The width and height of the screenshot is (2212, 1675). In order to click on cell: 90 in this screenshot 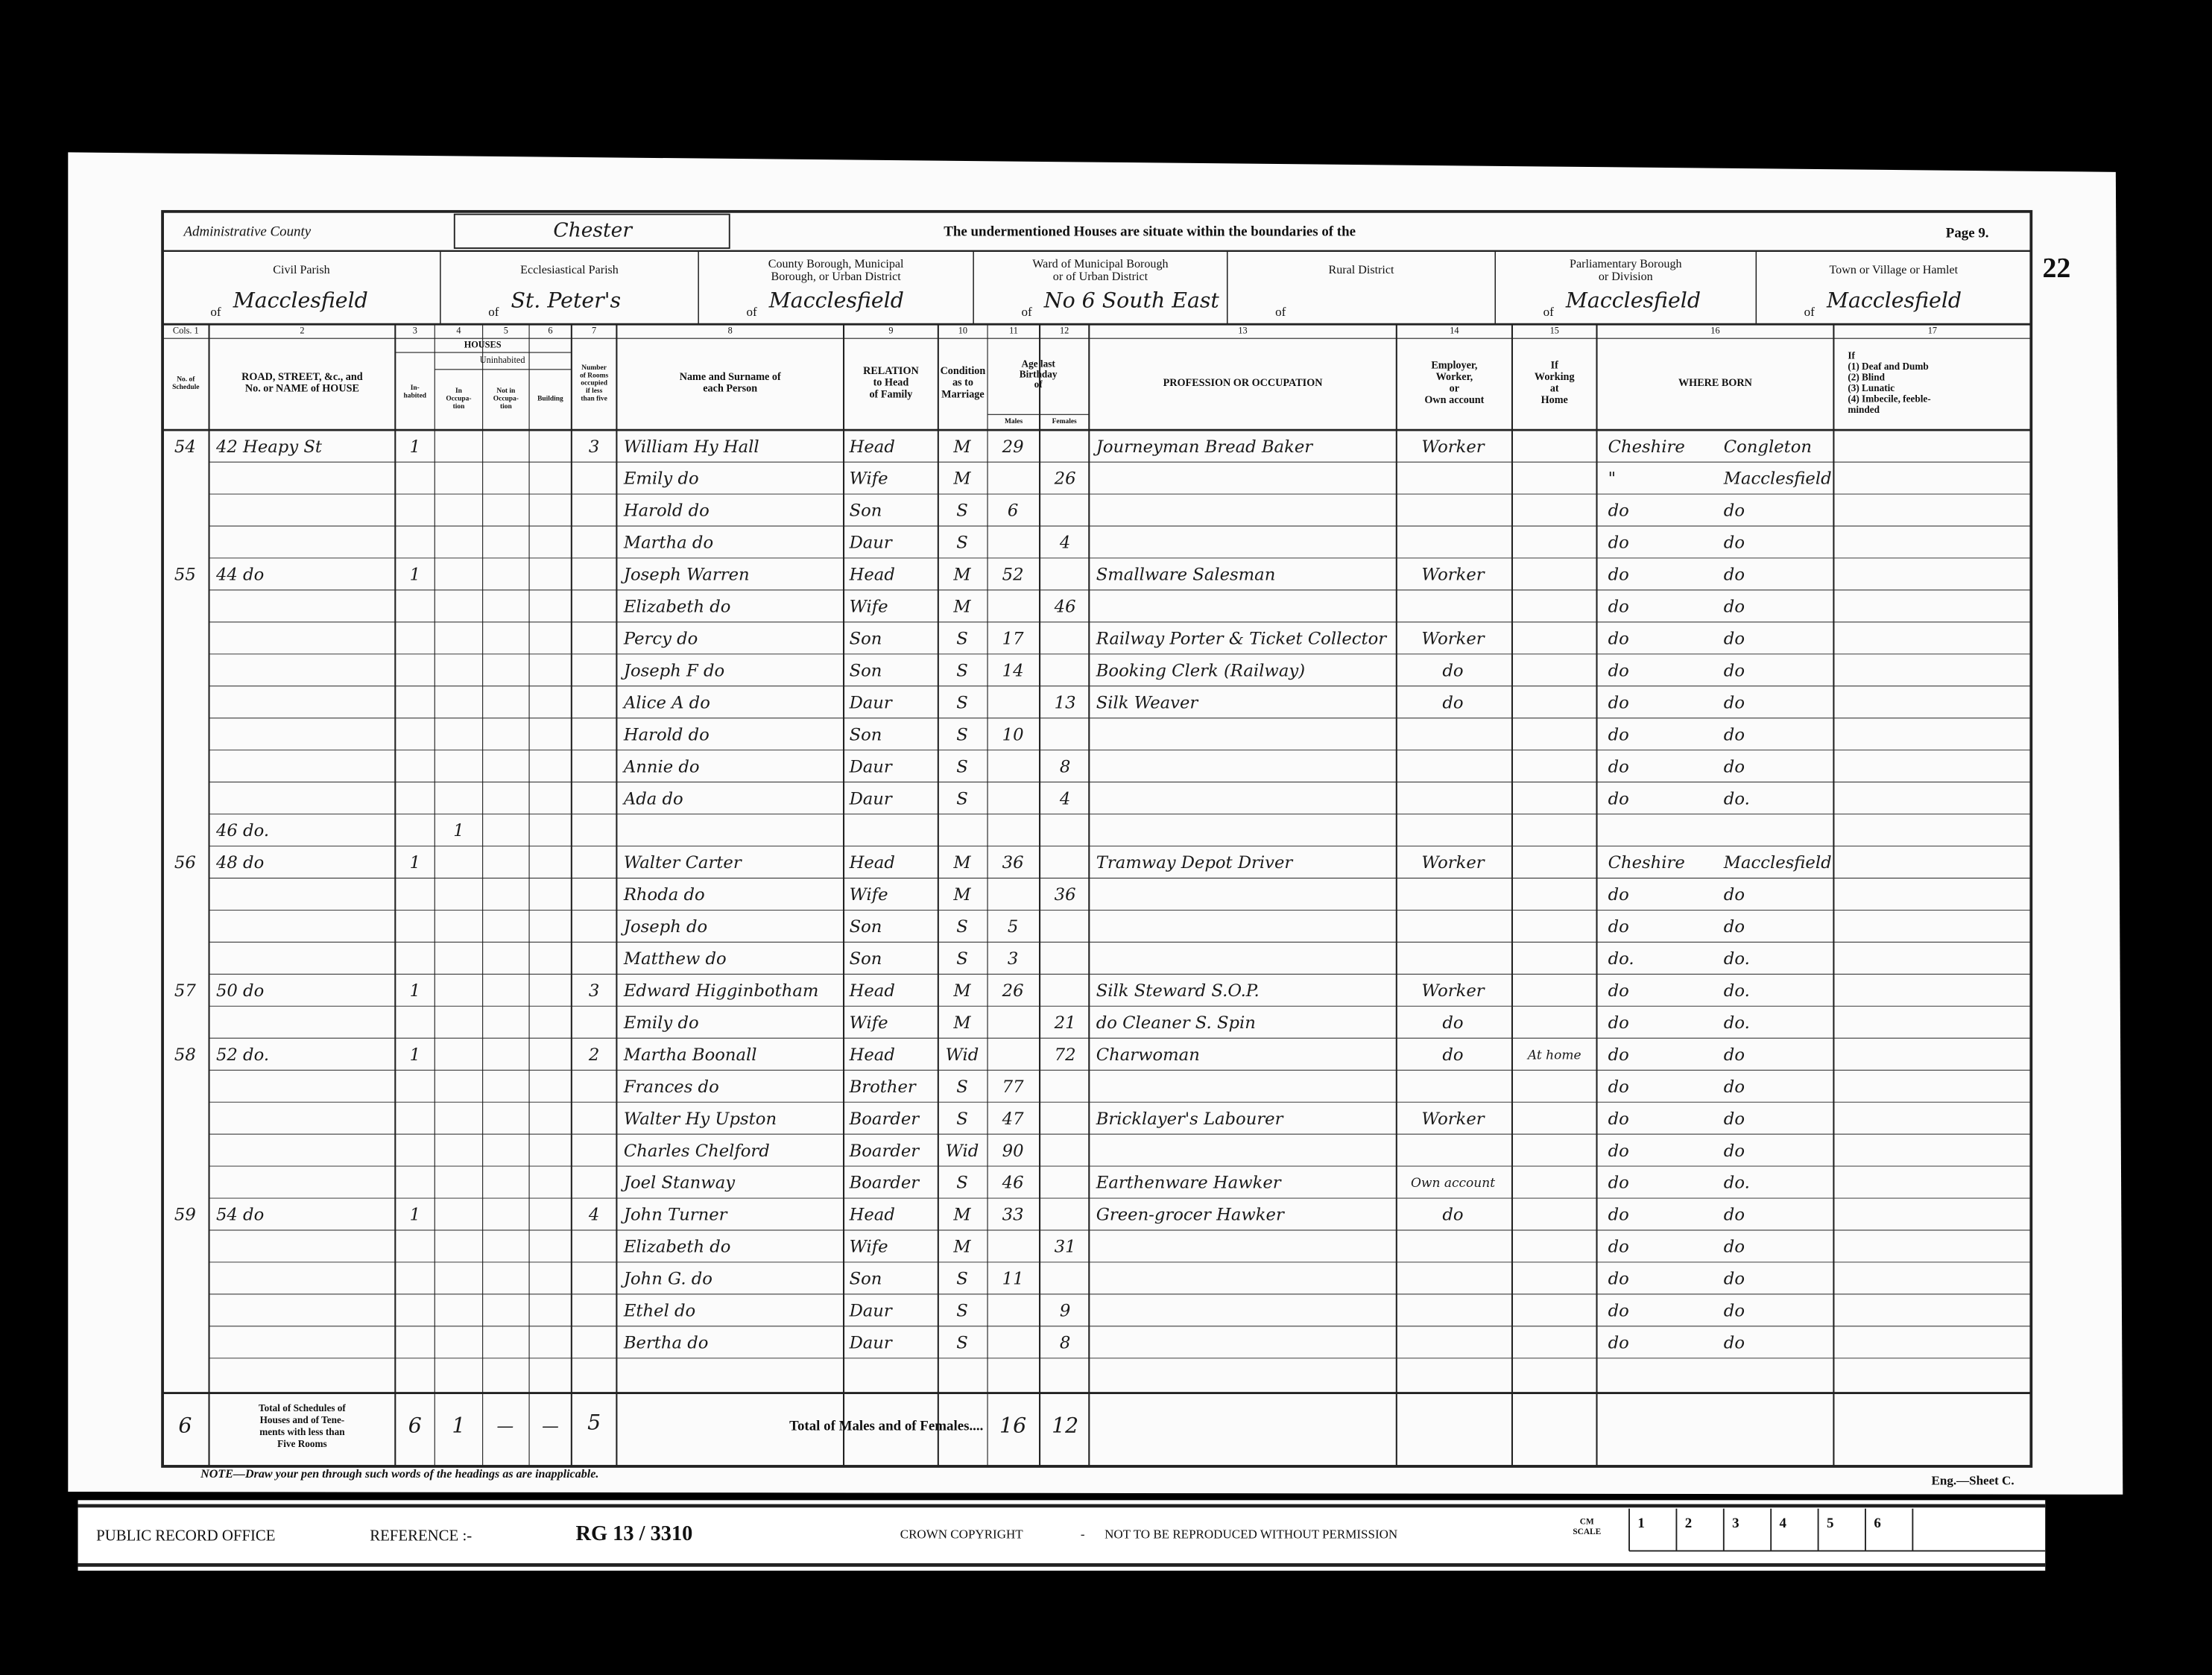, I will do `click(1013, 1151)`.